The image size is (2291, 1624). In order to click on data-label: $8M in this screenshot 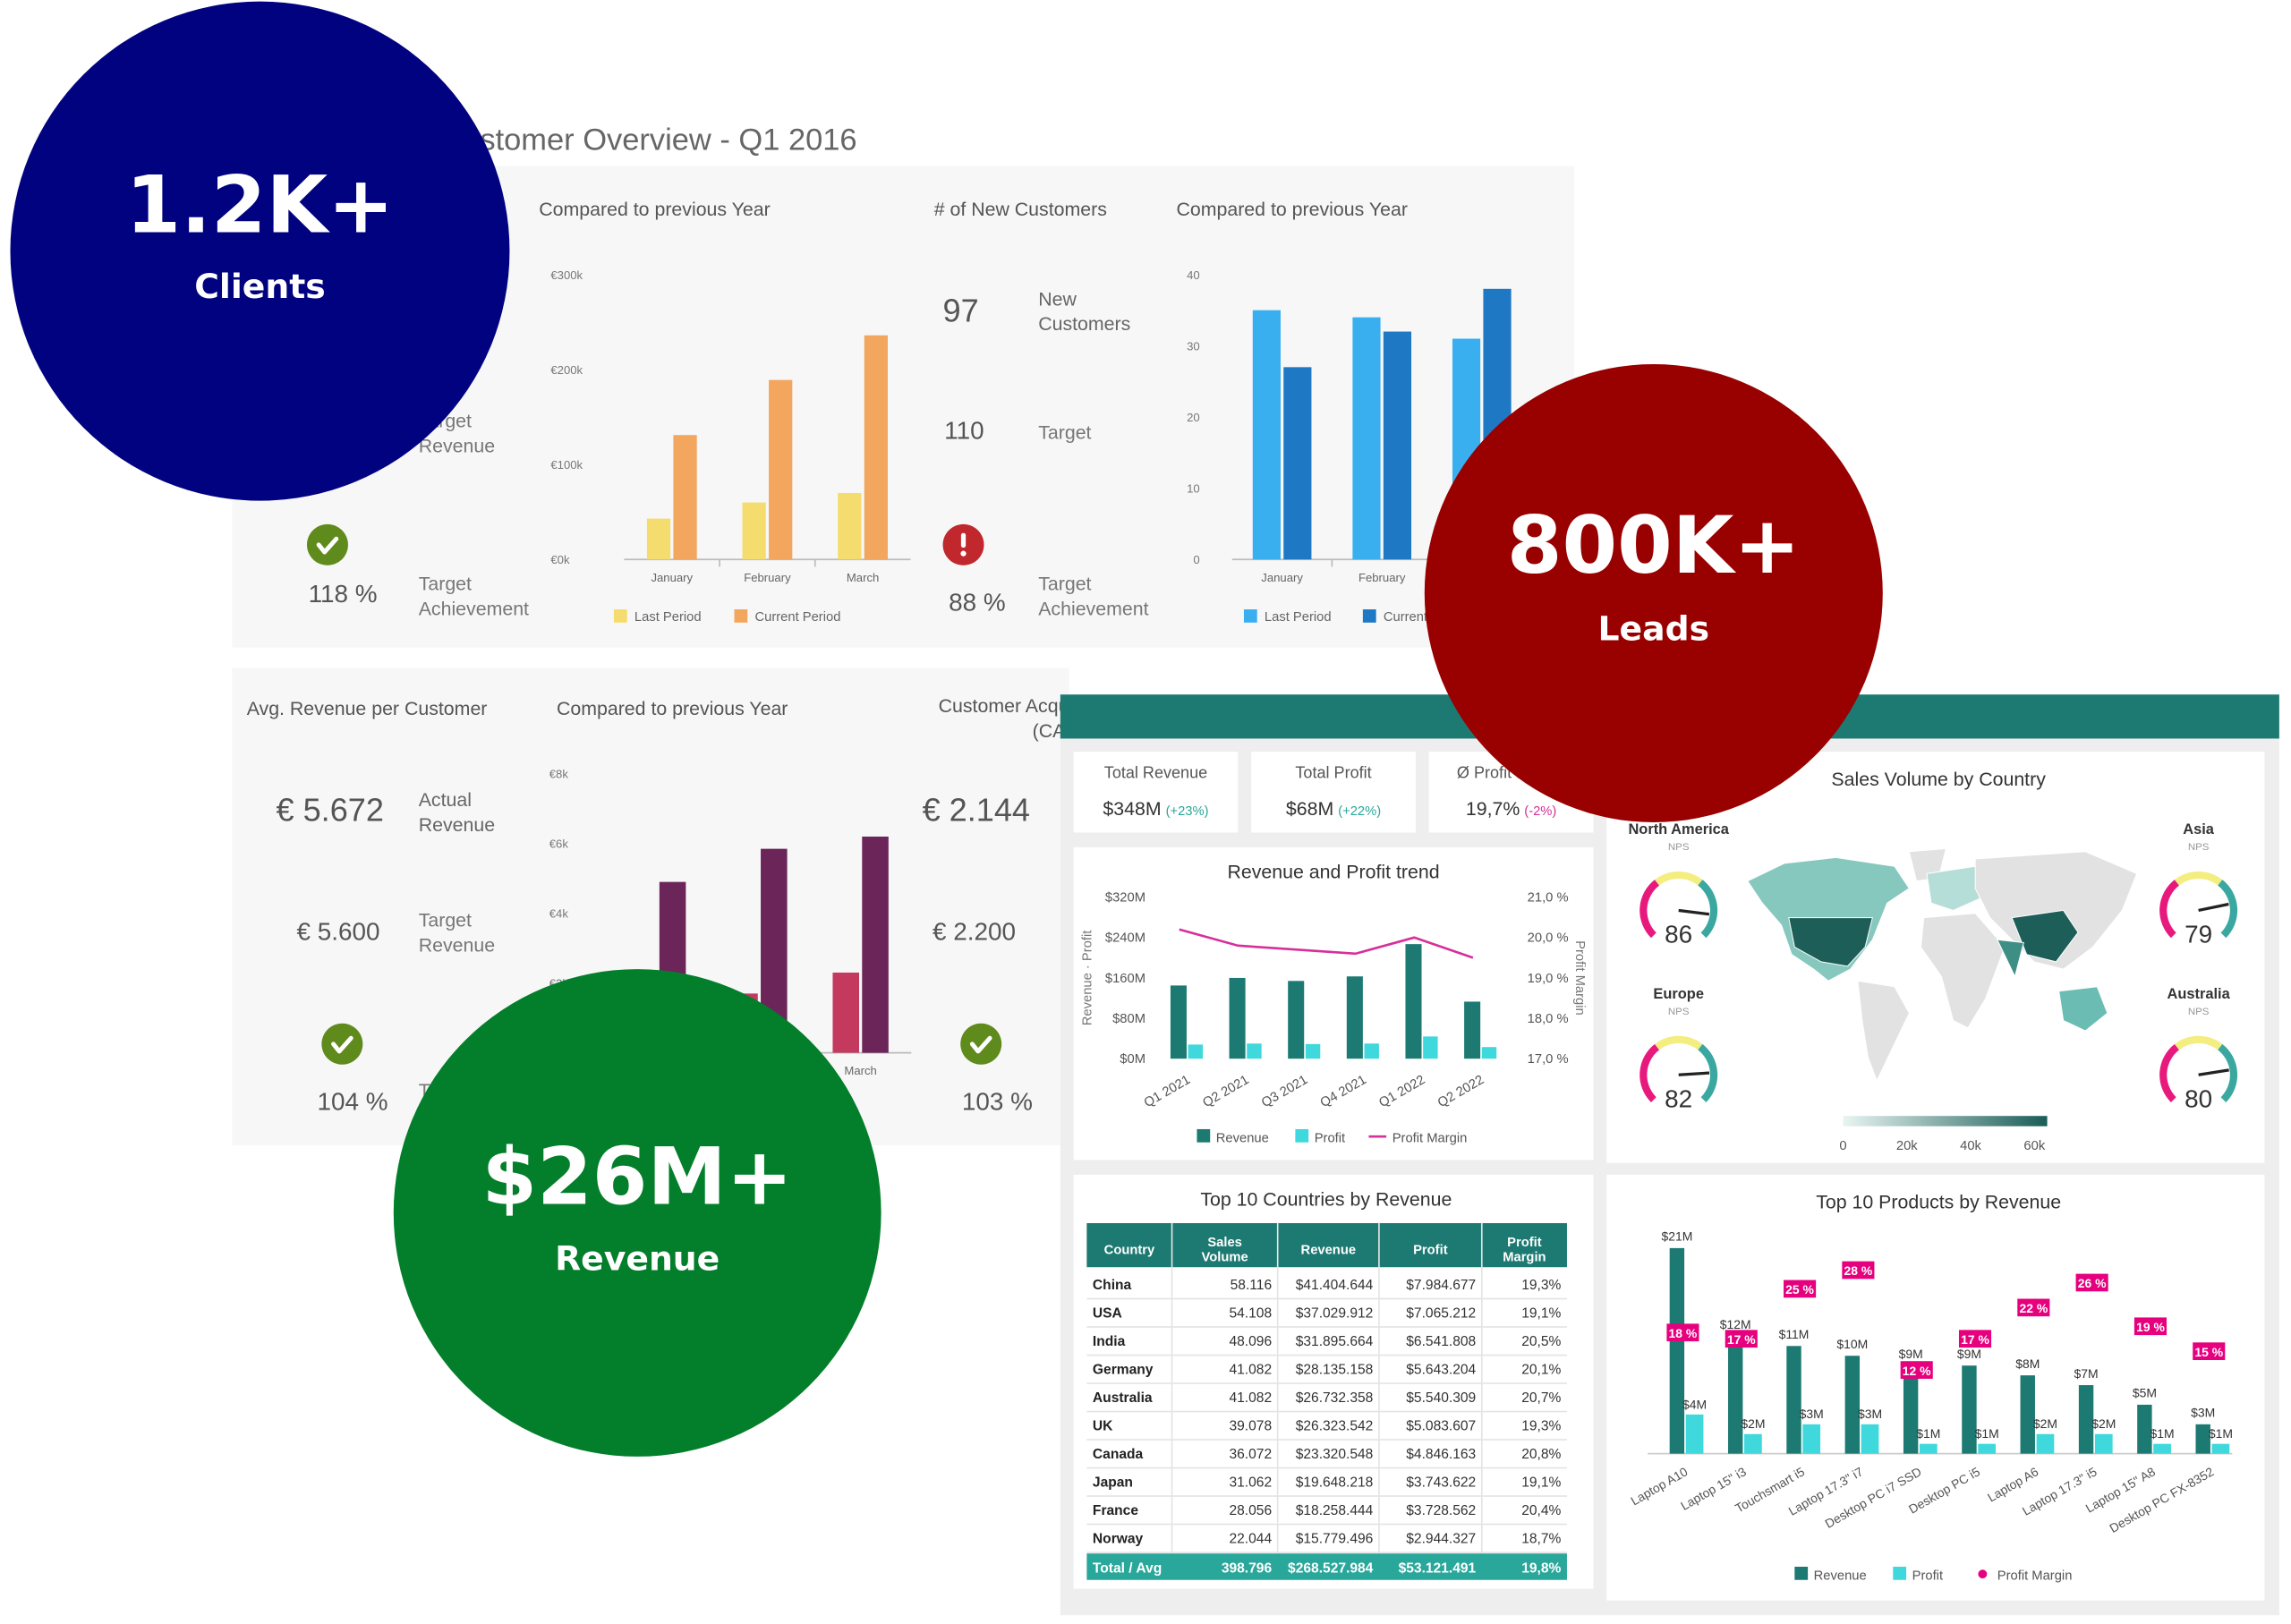, I will do `click(2027, 1363)`.